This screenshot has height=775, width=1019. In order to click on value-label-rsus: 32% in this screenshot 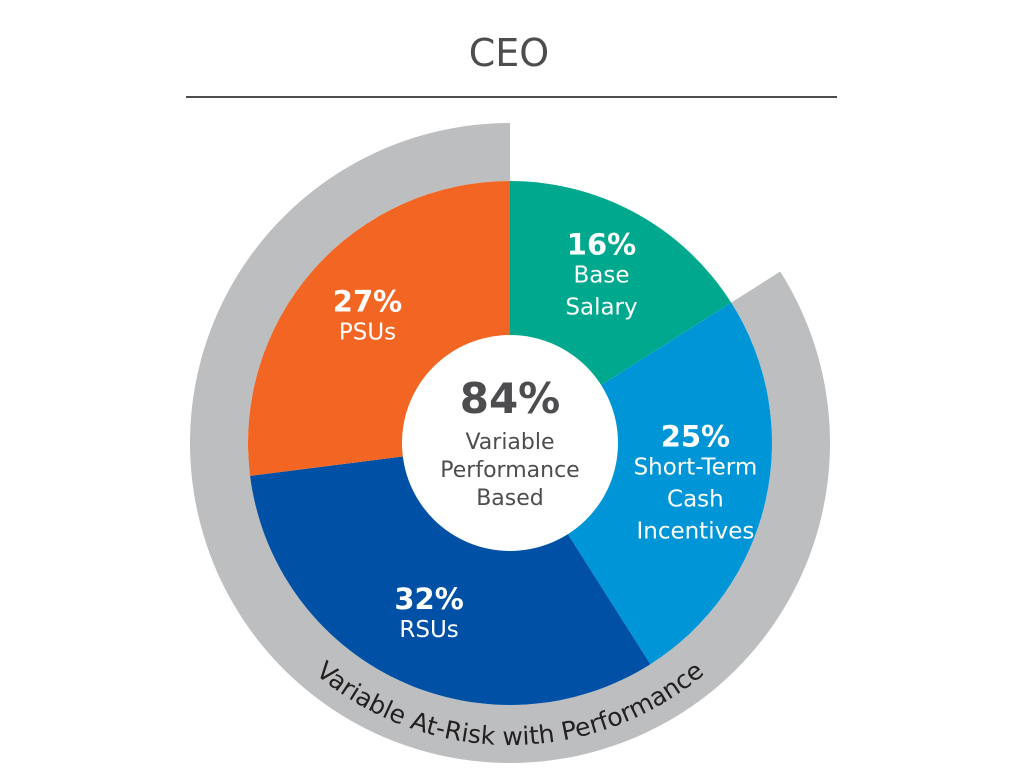, I will do `click(428, 599)`.